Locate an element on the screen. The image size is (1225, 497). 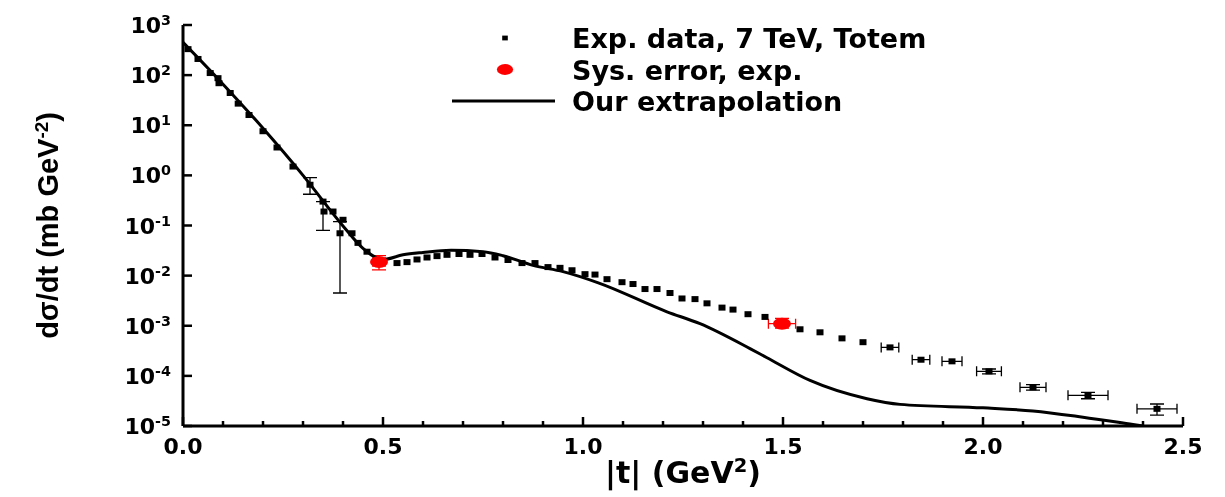
legend-label: Our extrapolation is located at coordinates (707, 101).